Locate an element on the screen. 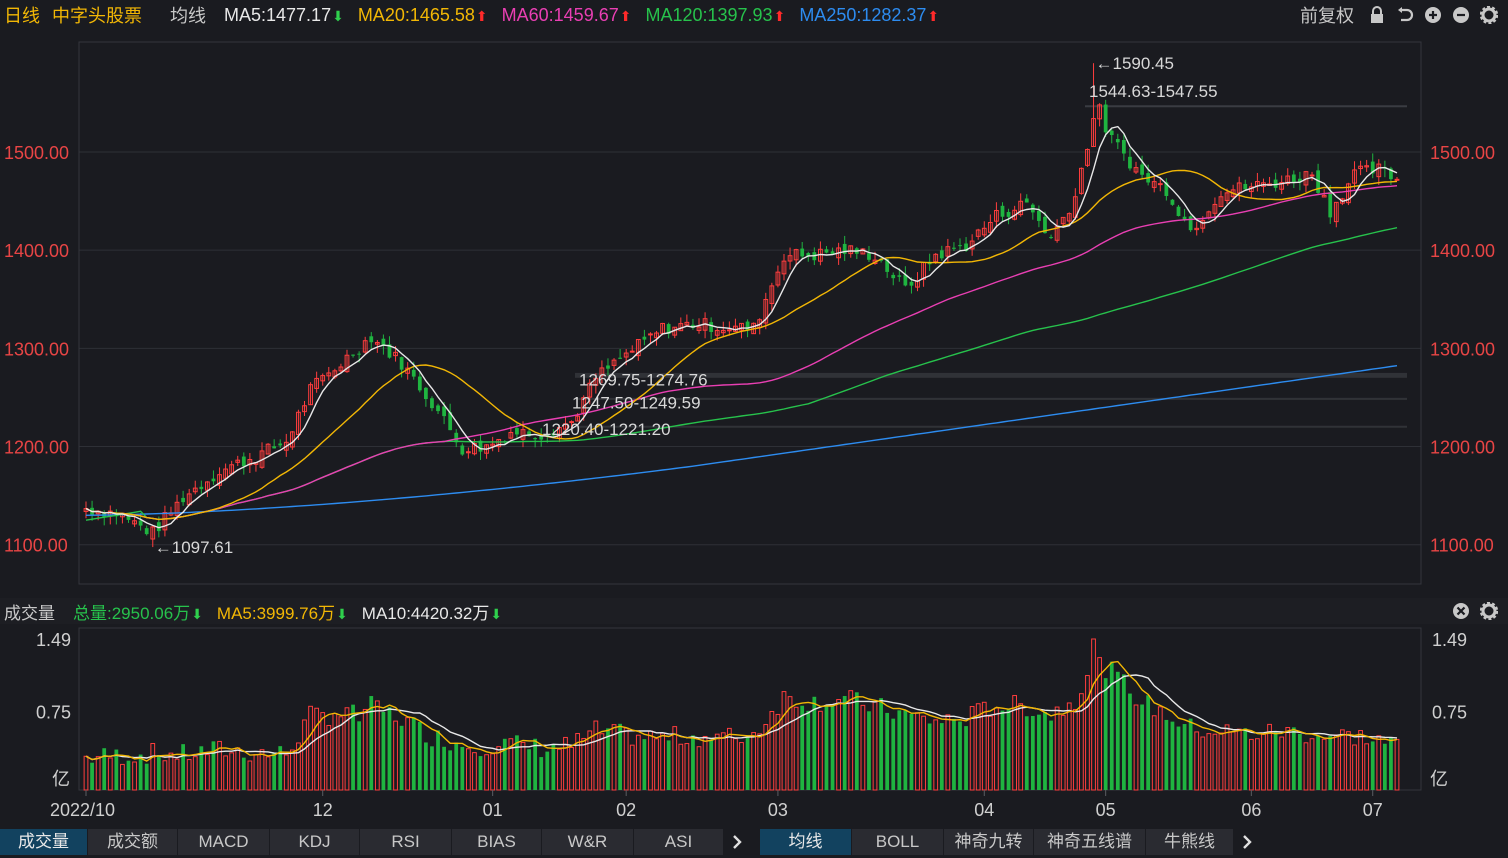 This screenshot has width=1508, height=858. tab-overlay-1: BOLL is located at coordinates (898, 842).